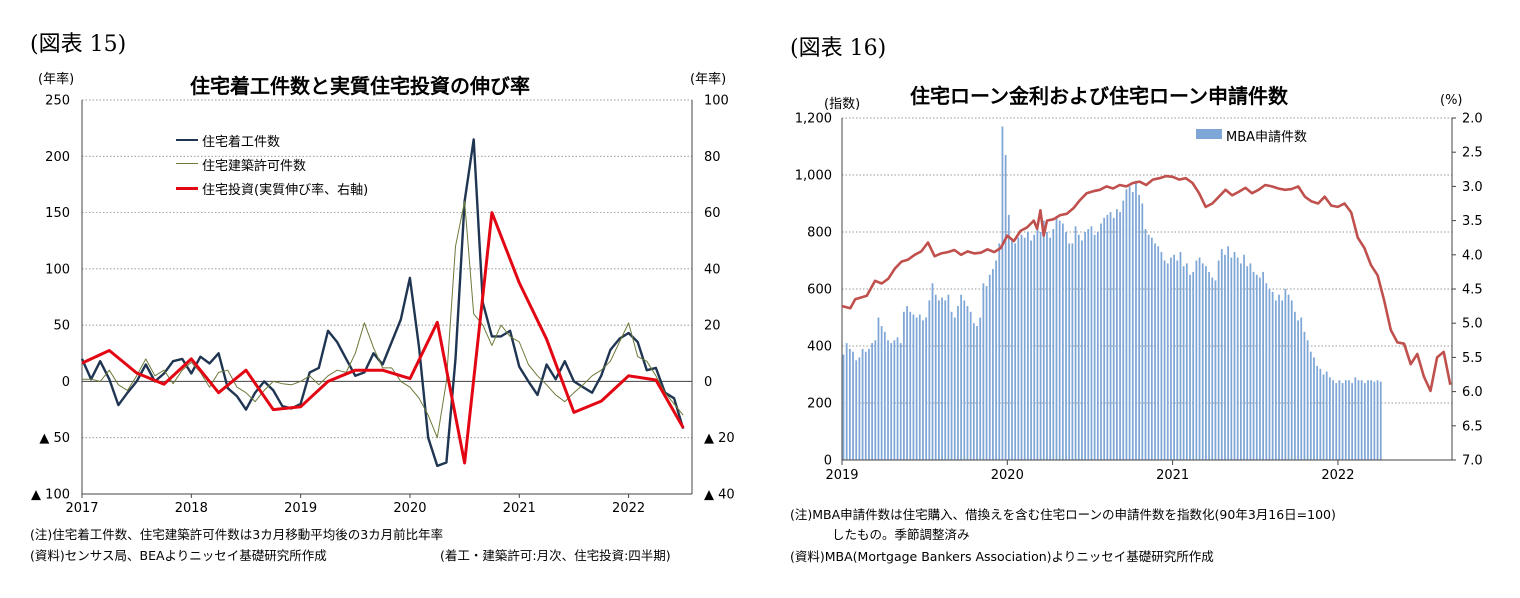  Describe the element at coordinates (712, 326) in the screenshot. I see `y-right-tick-label: 20` at that location.